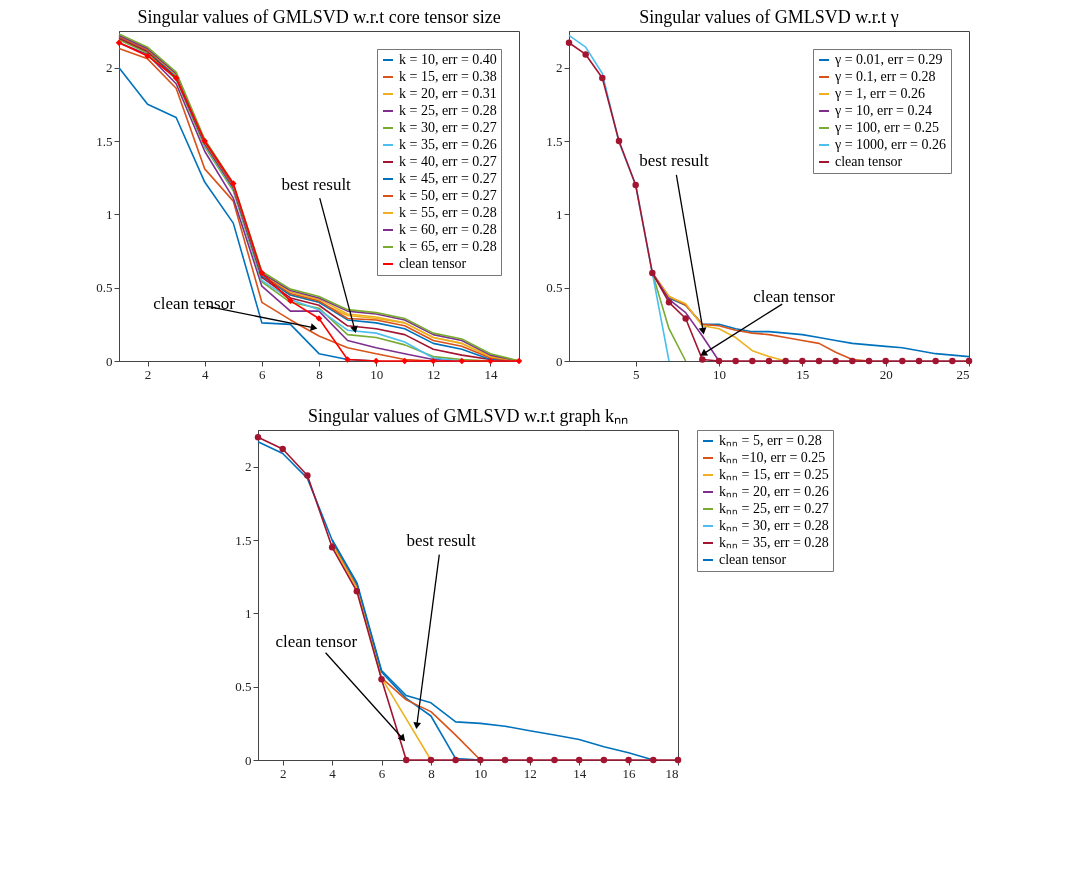  I want to click on legend-label: γ = 1000, err = 0.26, so click(890, 144).